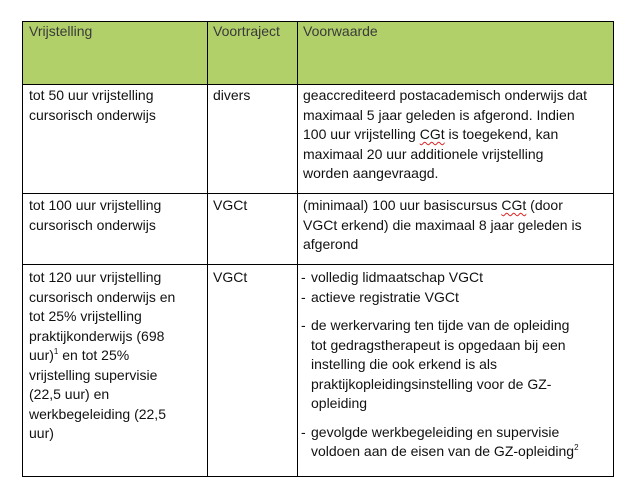 The height and width of the screenshot is (496, 624). What do you see at coordinates (438, 344) in the screenshot?
I see `text-line: tot gedragstherapeut is opgedaan bij een` at bounding box center [438, 344].